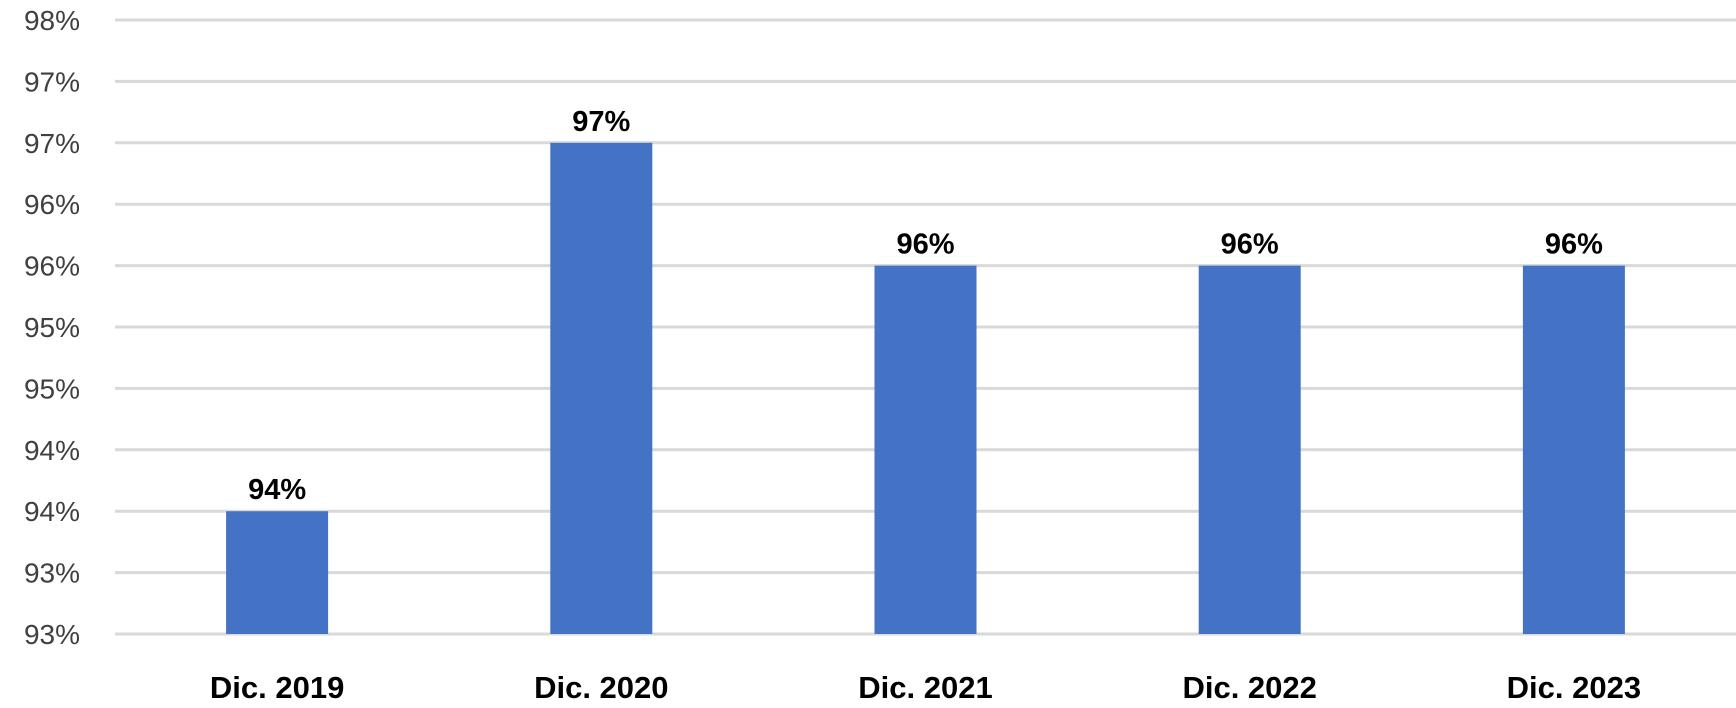  I want to click on x-tick-label: Dic. 2021, so click(925, 687).